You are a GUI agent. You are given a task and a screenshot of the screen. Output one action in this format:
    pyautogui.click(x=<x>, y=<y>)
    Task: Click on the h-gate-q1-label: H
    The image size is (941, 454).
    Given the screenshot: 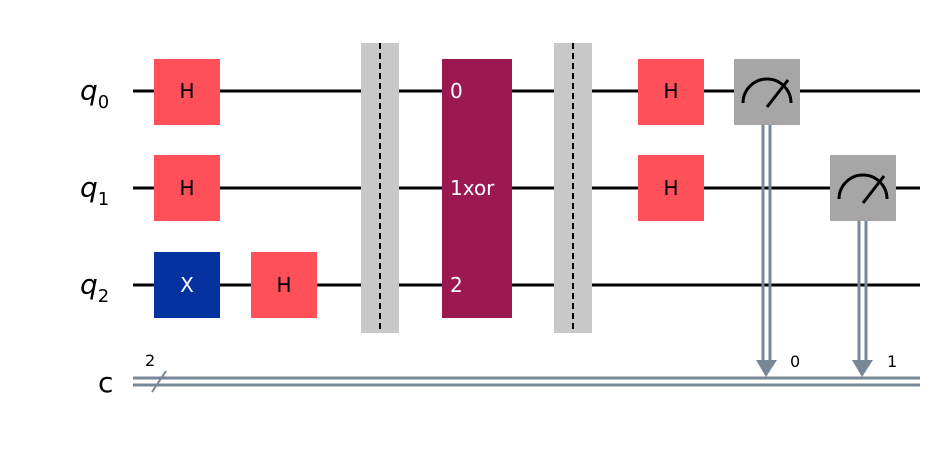 What is the action you would take?
    pyautogui.click(x=186, y=188)
    